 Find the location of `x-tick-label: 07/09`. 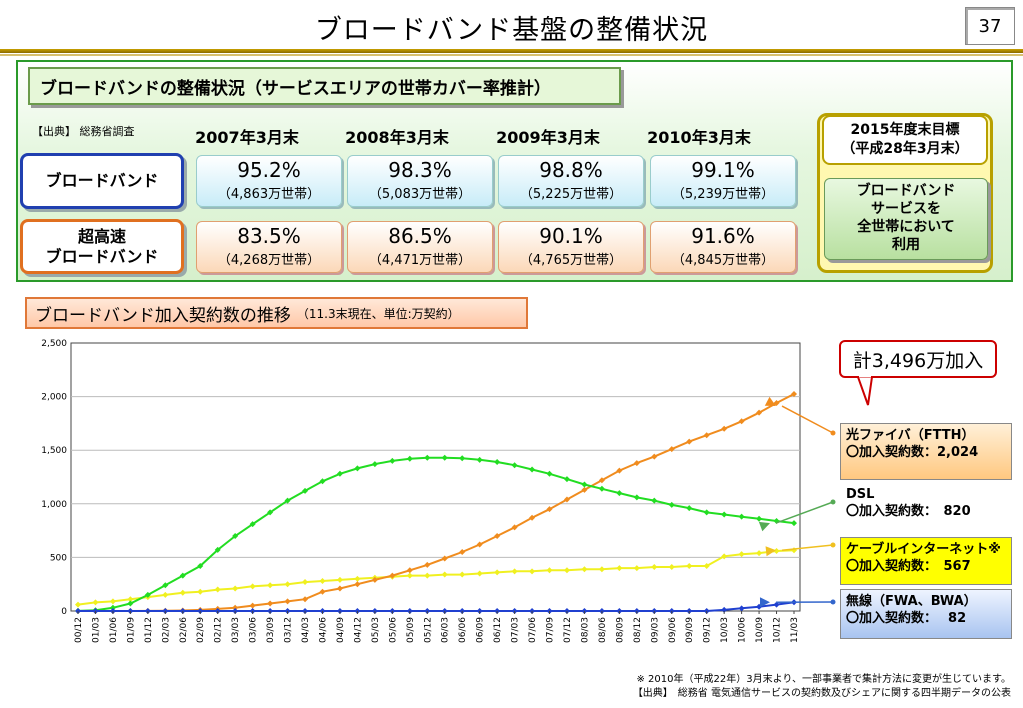

x-tick-label: 07/09 is located at coordinates (551, 630).